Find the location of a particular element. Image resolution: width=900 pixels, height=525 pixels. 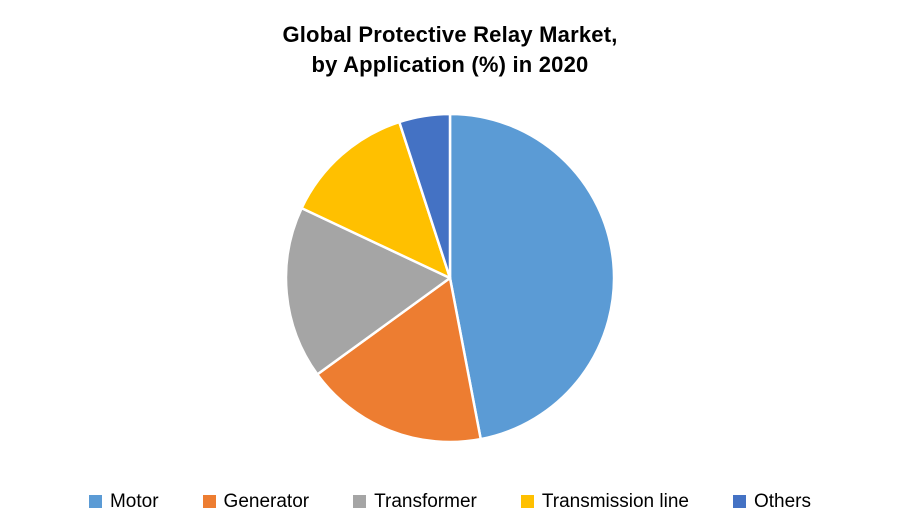

pie-slice-transmission-line is located at coordinates (376, 200).